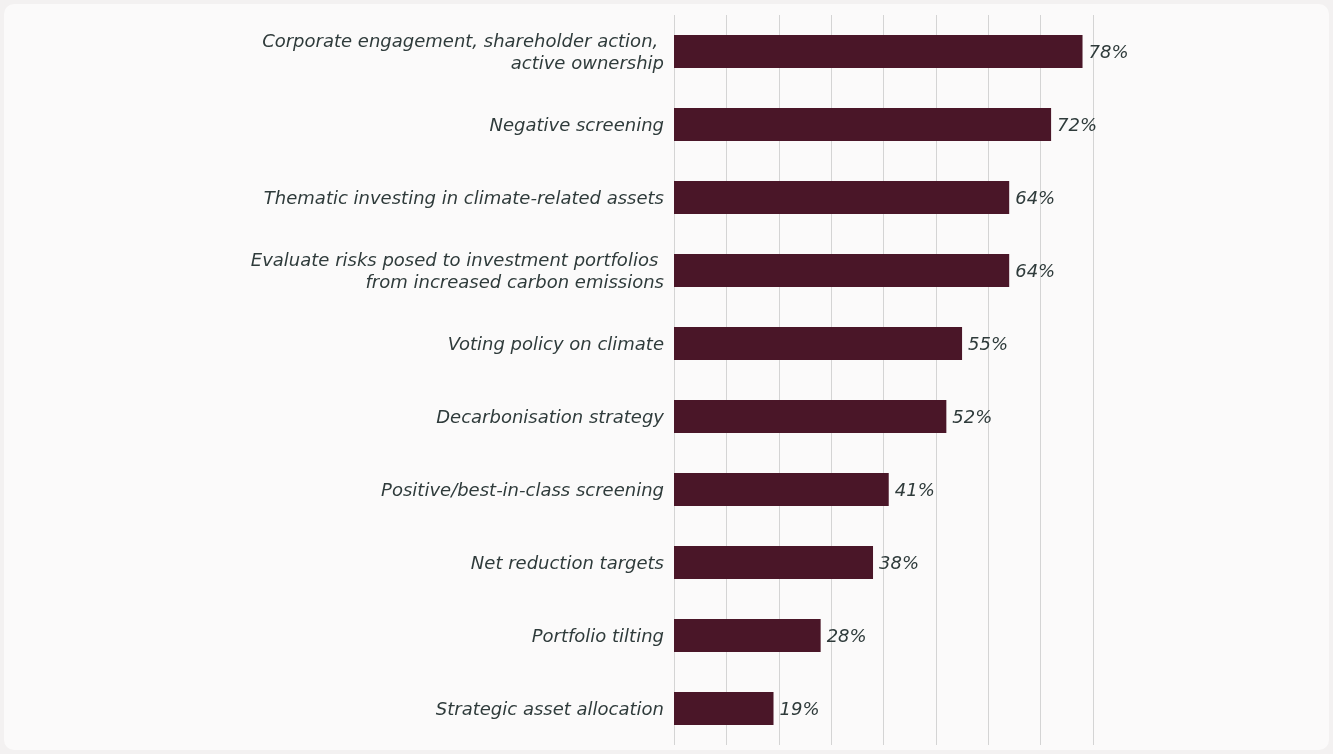 The height and width of the screenshot is (754, 1333). What do you see at coordinates (1108, 51) in the screenshot?
I see `data-label: 78%` at bounding box center [1108, 51].